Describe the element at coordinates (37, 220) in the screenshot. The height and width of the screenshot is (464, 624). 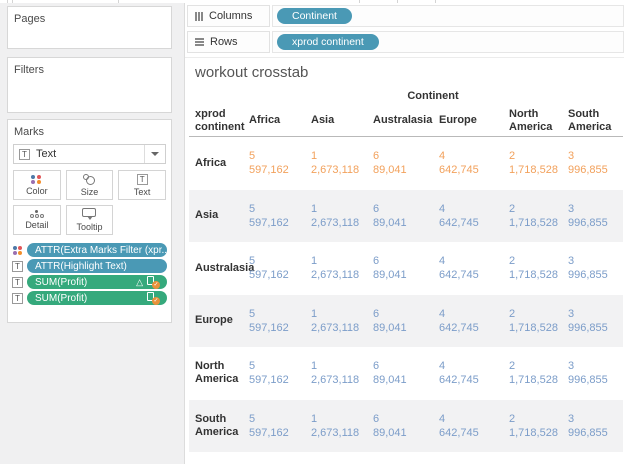
I see `marks-button-detail: Detail` at that location.